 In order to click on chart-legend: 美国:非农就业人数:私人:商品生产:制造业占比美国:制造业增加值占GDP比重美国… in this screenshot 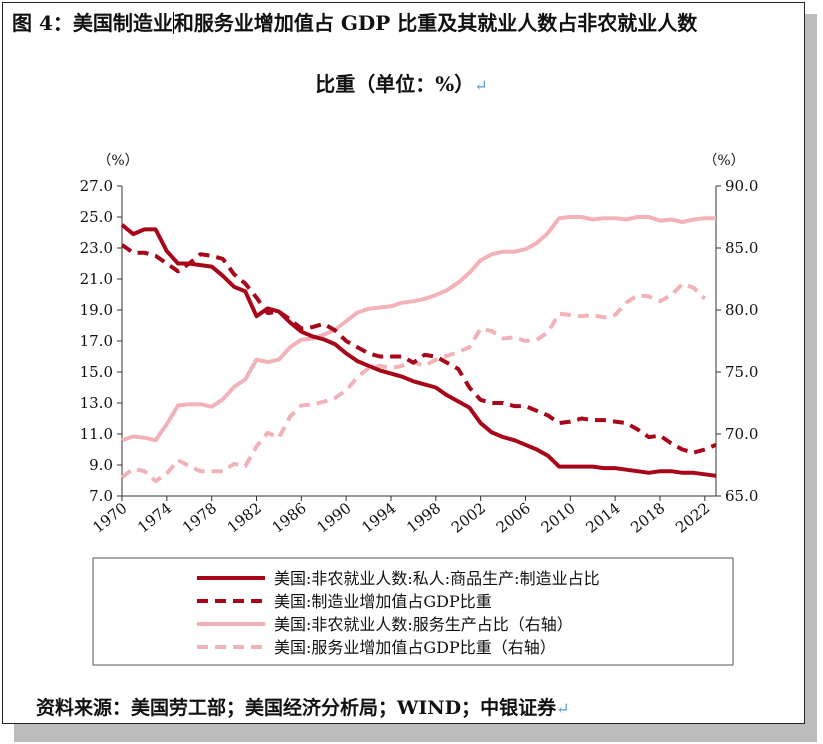, I will do `click(413, 611)`.